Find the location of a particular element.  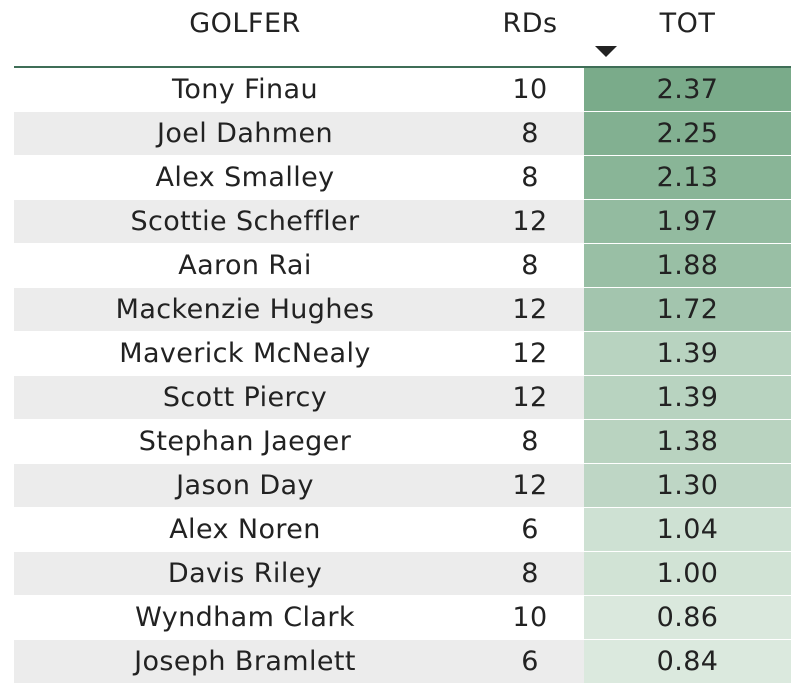

table-row: Davis Riley 8 1.00 is located at coordinates (402, 574).